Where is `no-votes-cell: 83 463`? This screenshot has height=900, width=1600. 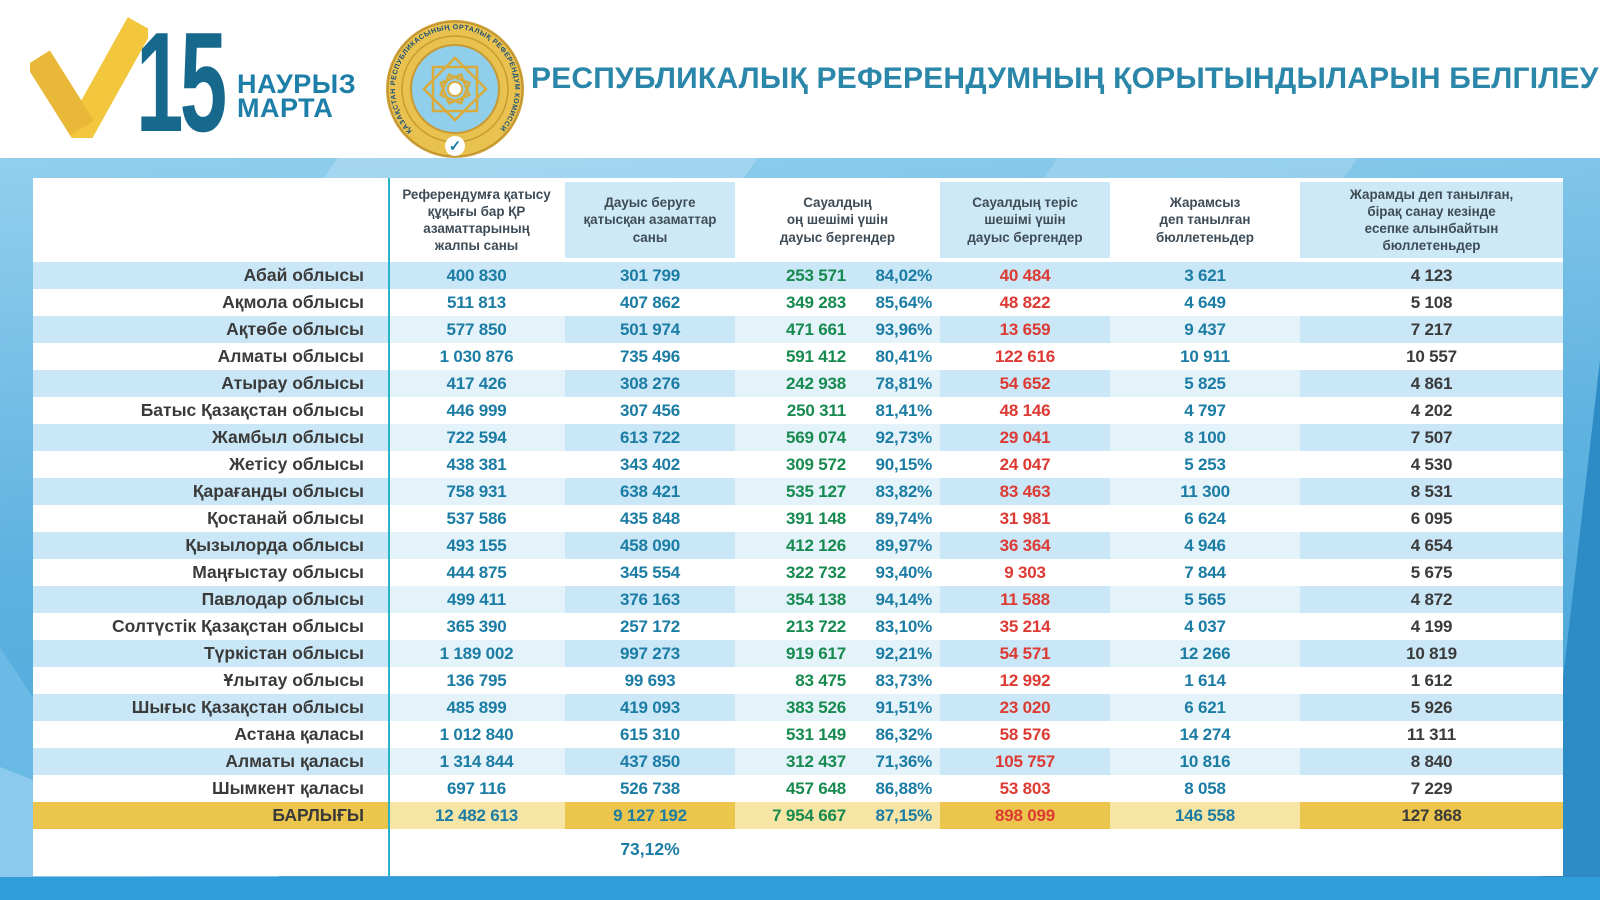 no-votes-cell: 83 463 is located at coordinates (1025, 491).